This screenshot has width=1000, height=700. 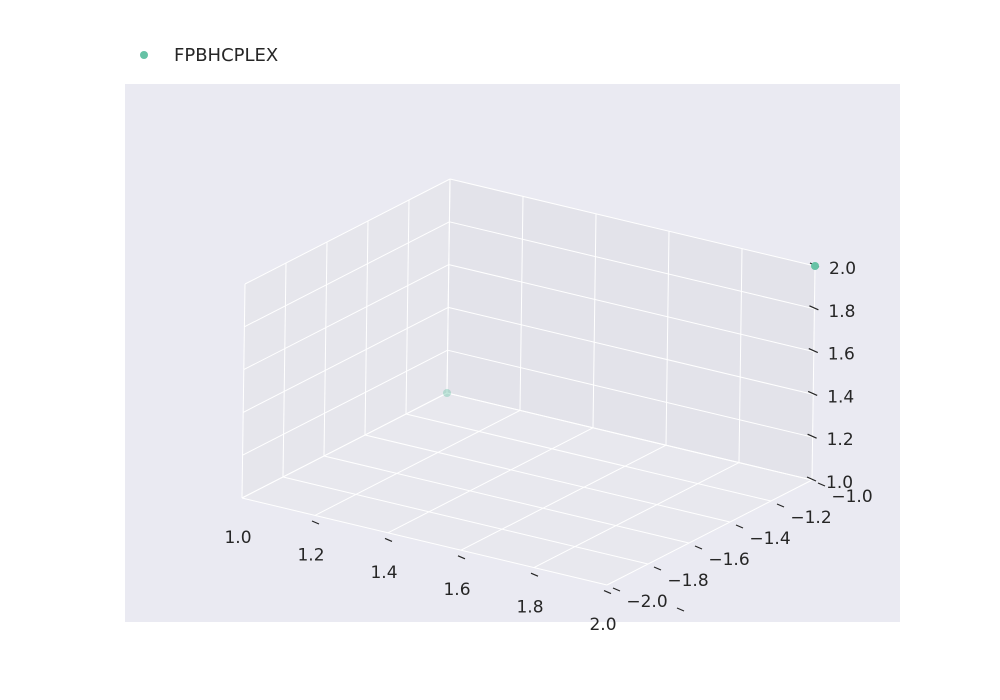 What do you see at coordinates (529, 608) in the screenshot?
I see `x-tick-label: 1.8` at bounding box center [529, 608].